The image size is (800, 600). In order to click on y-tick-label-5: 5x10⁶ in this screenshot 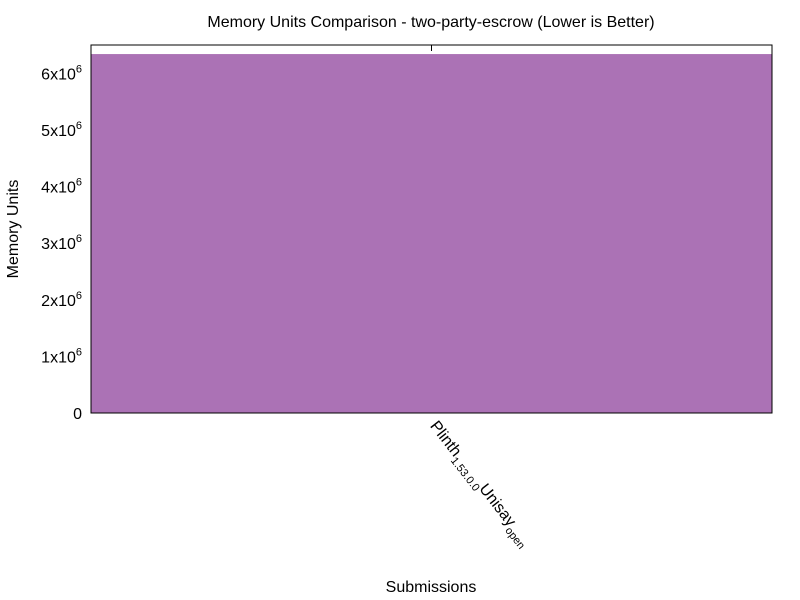, I will do `click(61, 130)`.